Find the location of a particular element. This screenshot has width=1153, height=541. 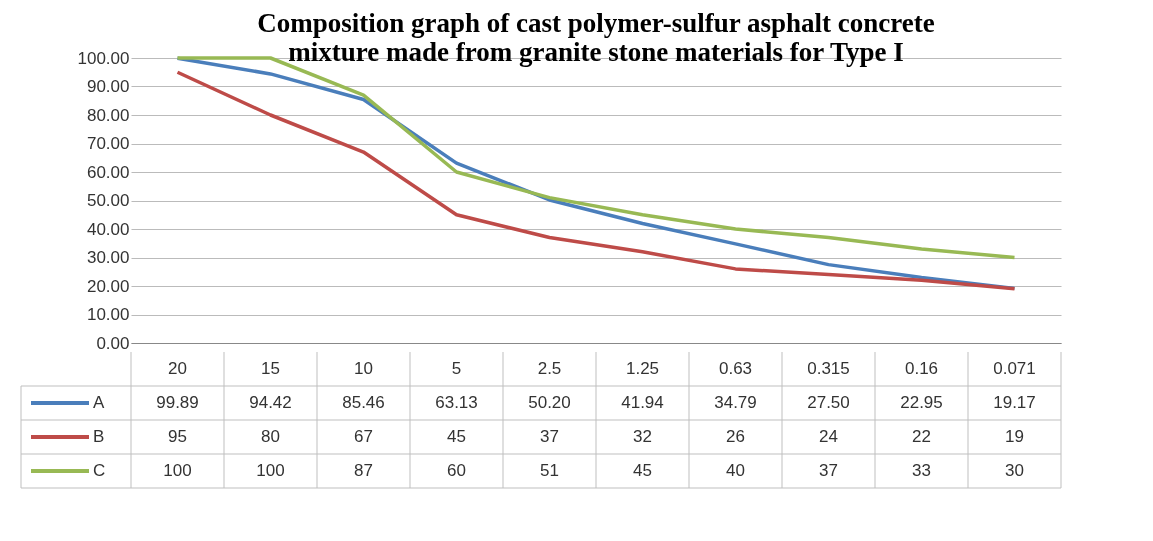

y-tick-label: 40.00 is located at coordinates (108, 229).